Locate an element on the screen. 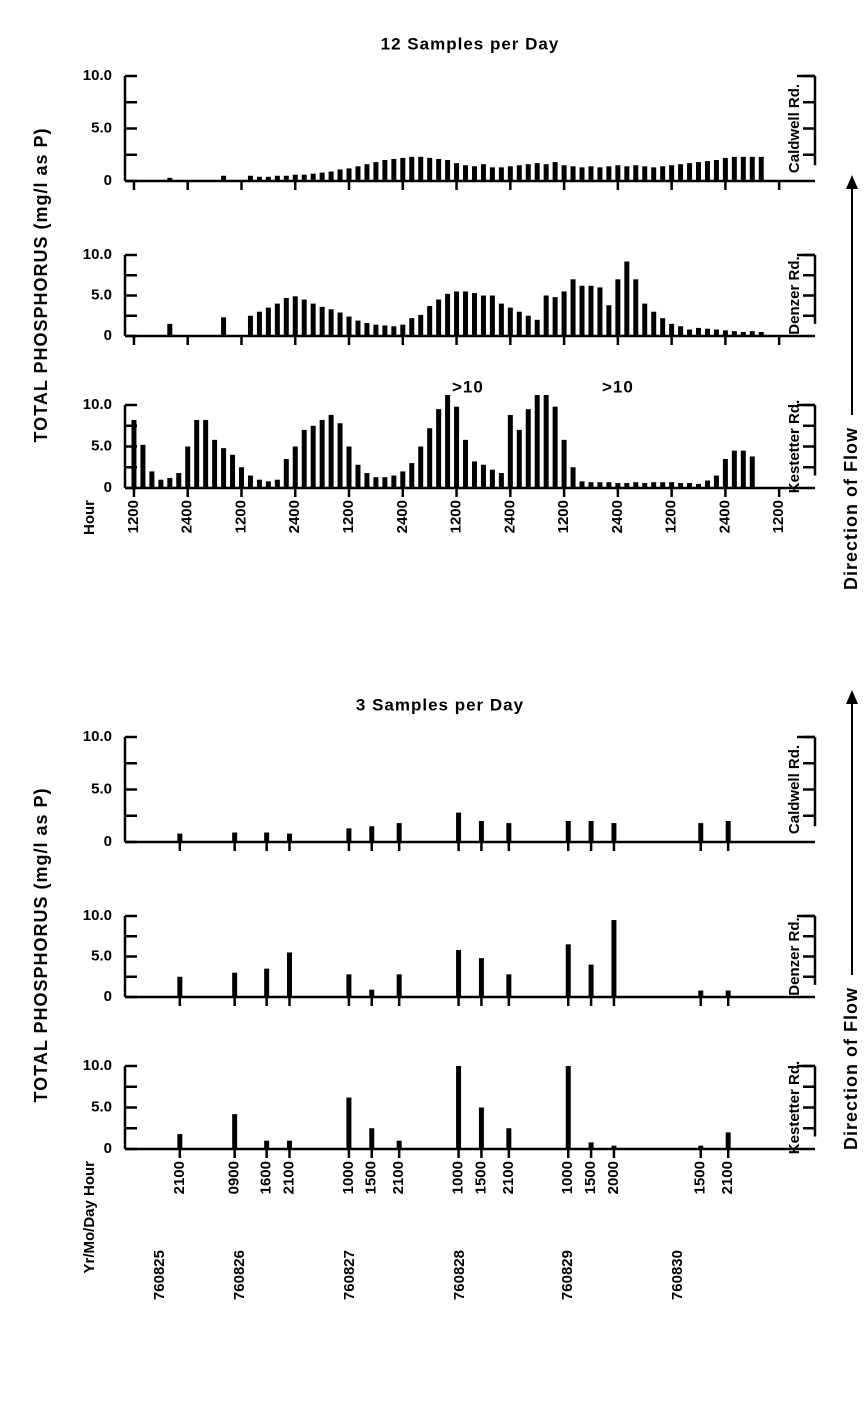 The height and width of the screenshot is (1408, 868). flow-label: Direction of Flow is located at coordinates (851, 508).